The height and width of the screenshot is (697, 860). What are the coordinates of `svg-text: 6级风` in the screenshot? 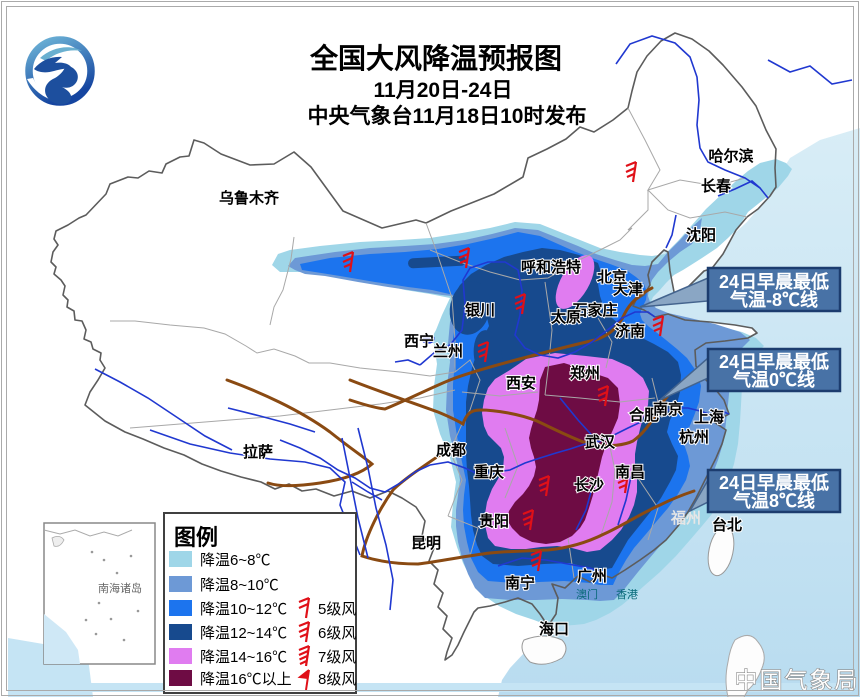 It's located at (337, 633).